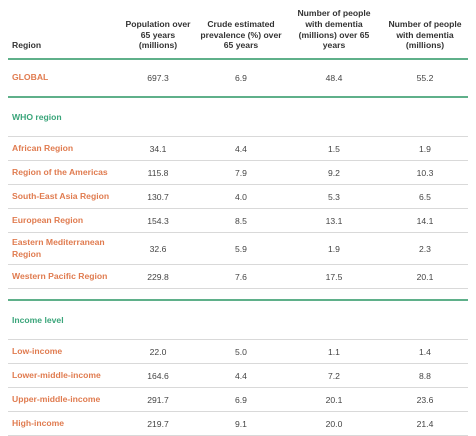 The width and height of the screenshot is (476, 436). Describe the element at coordinates (64, 248) in the screenshot. I see `row-label: Eastern Mediterranean Region` at that location.